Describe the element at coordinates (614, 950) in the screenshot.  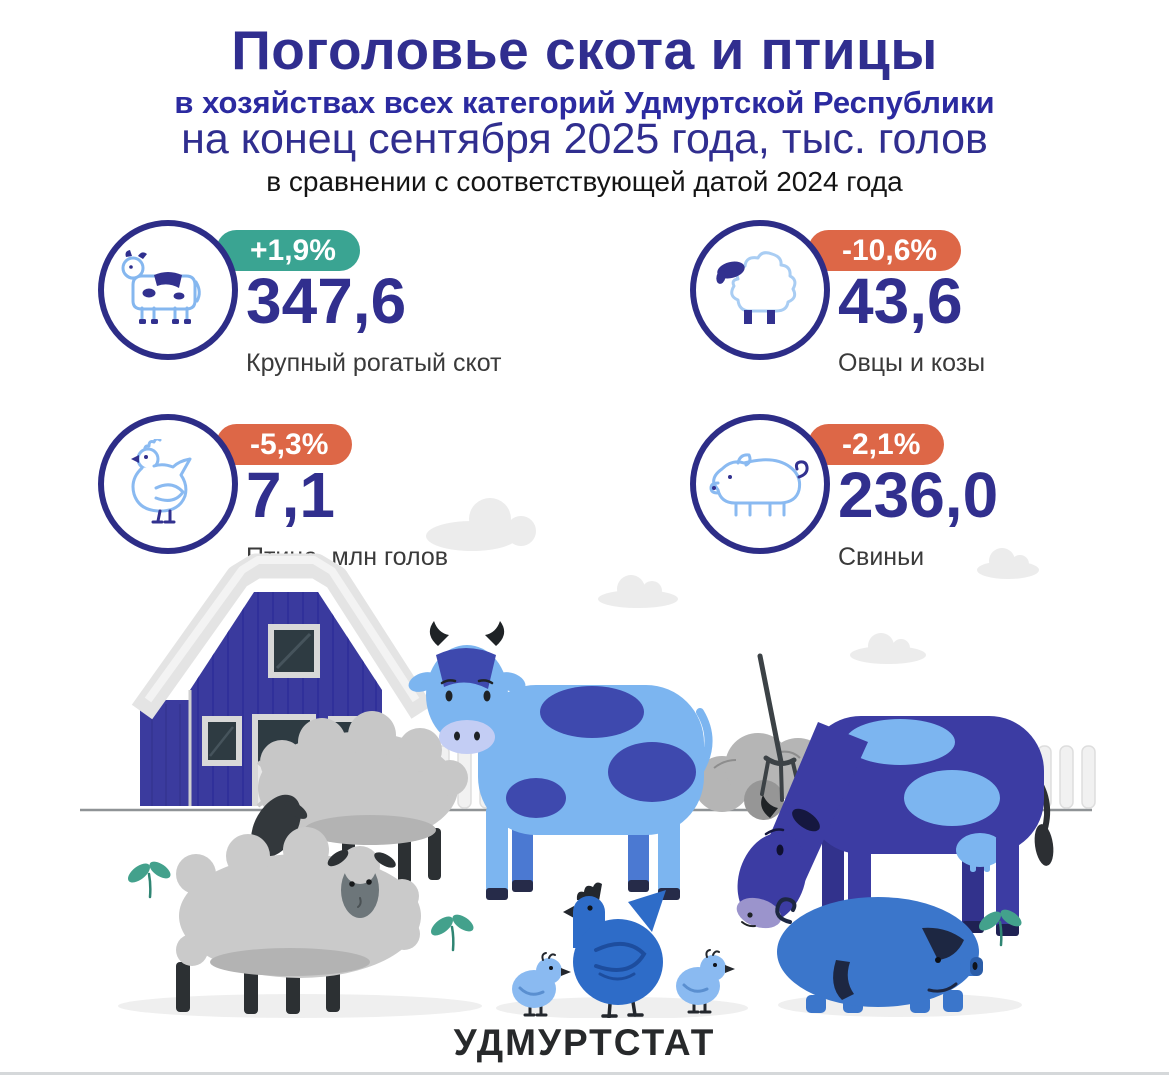
I see `hen-illustration` at that location.